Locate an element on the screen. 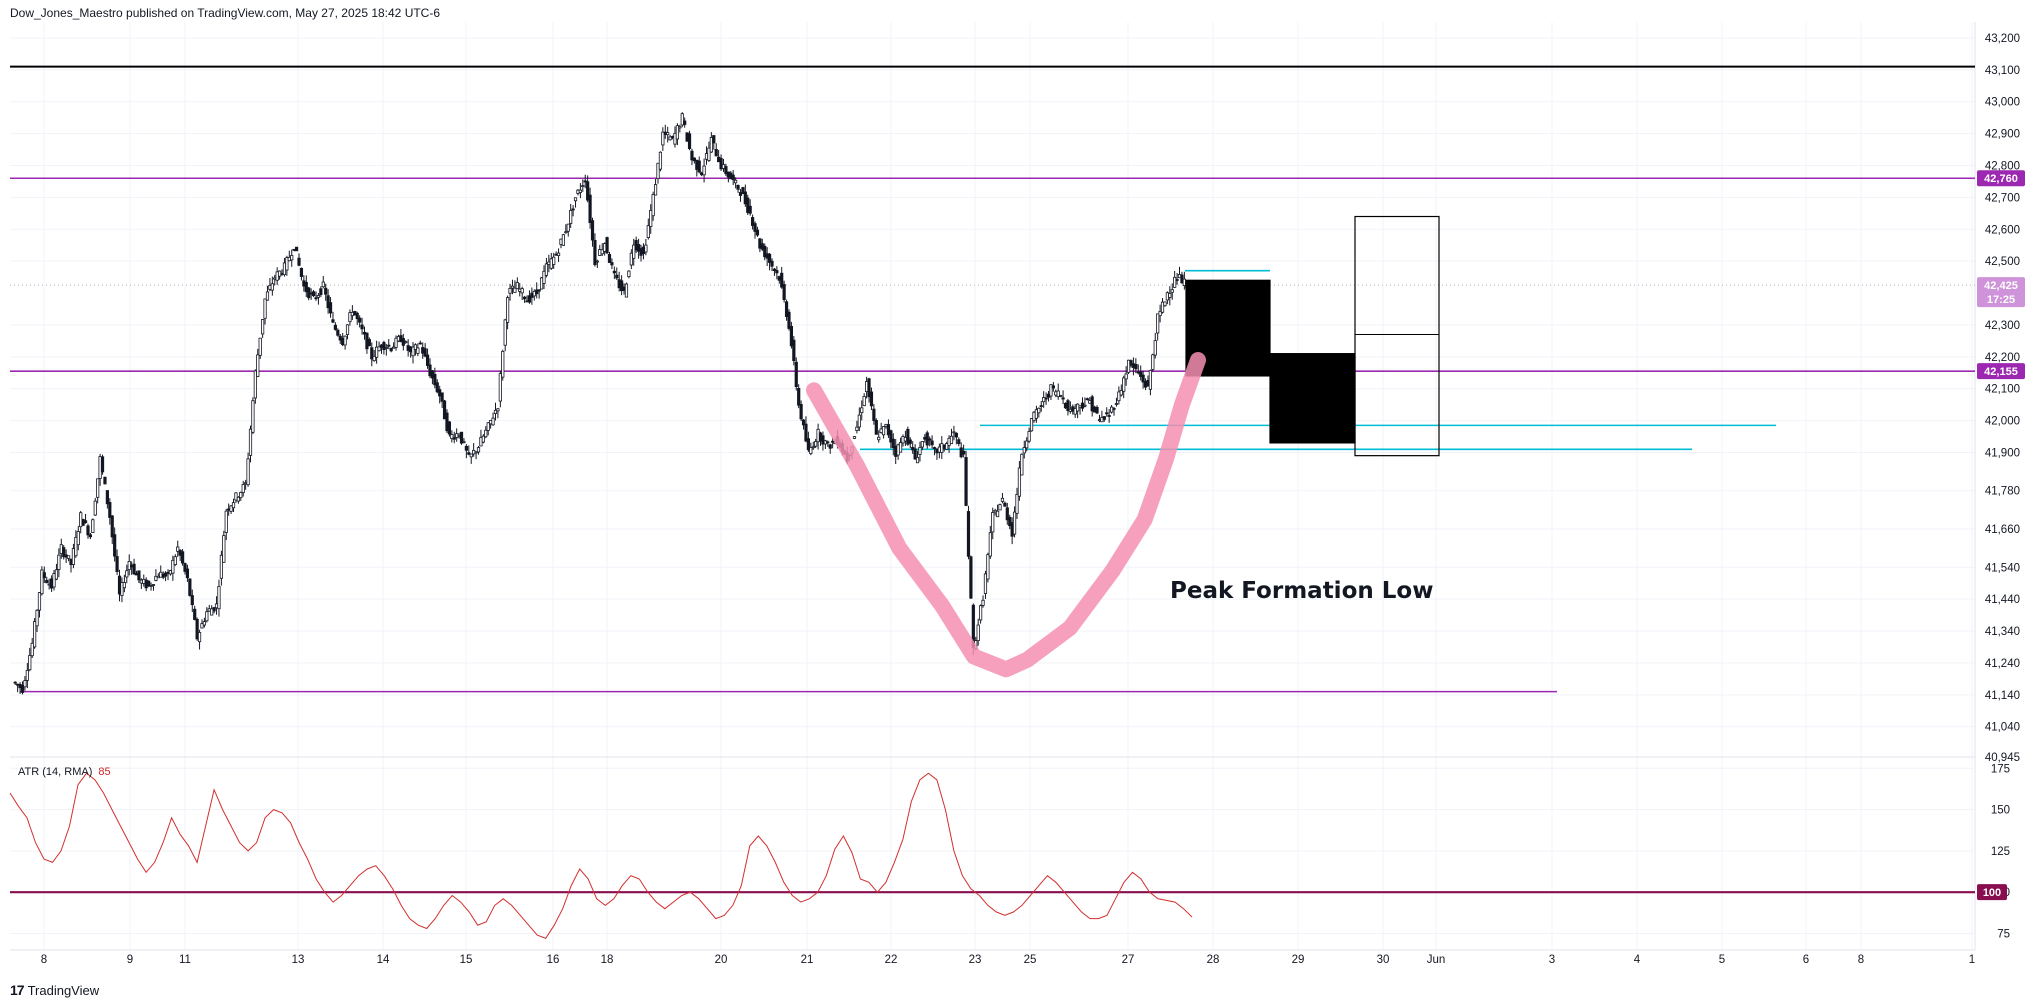  annotation-label: Peak Formation Low is located at coordinates (1302, 591).